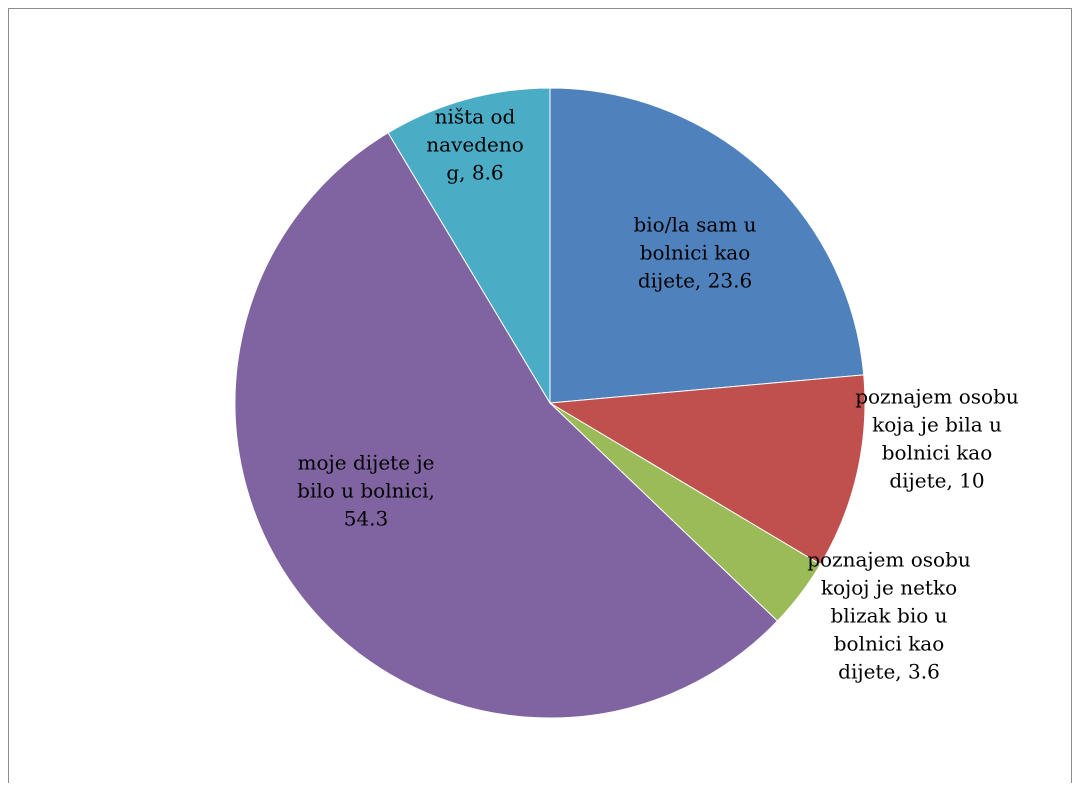 The height and width of the screenshot is (789, 1081). I want to click on pie-slice-label-line: 54.3, so click(366, 519).